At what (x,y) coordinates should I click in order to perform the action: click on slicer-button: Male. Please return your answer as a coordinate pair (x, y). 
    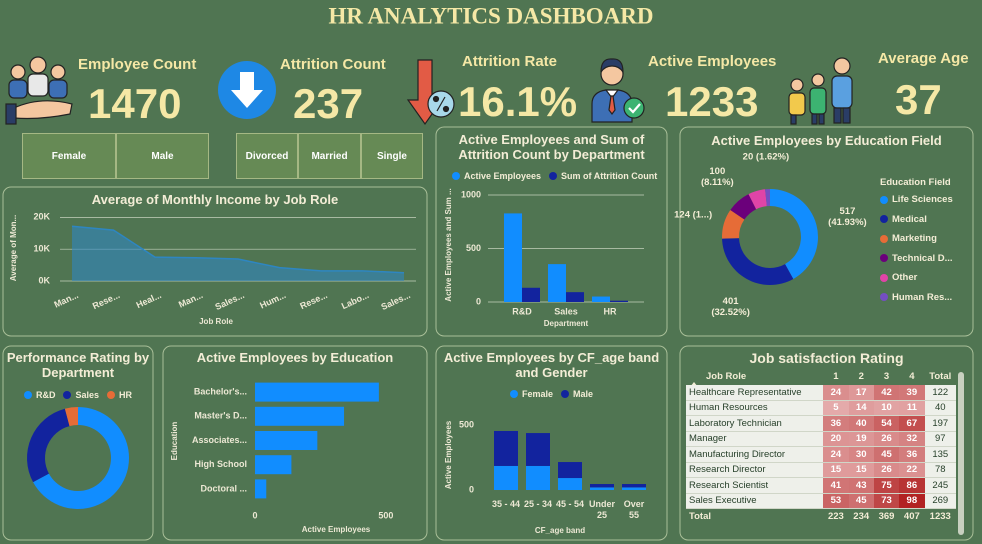
    Looking at the image, I should click on (162, 156).